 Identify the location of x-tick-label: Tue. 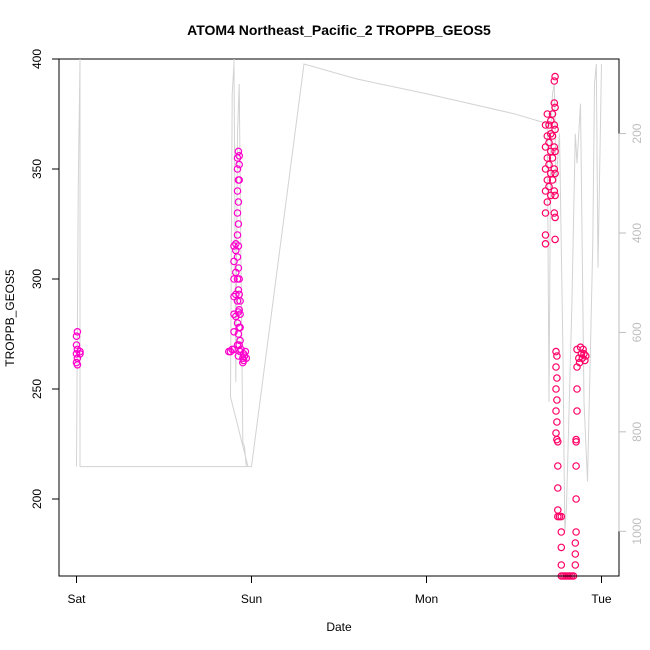
(601, 599).